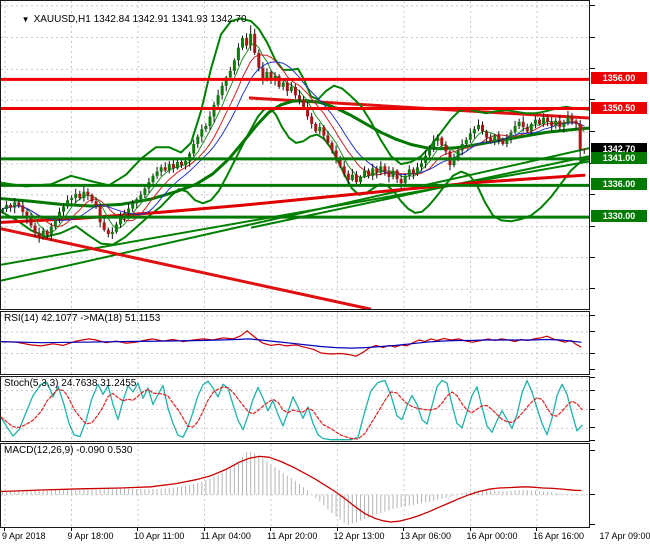 The height and width of the screenshot is (550, 650). I want to click on time-tick-label: 11 Apr 20:00, so click(292, 536).